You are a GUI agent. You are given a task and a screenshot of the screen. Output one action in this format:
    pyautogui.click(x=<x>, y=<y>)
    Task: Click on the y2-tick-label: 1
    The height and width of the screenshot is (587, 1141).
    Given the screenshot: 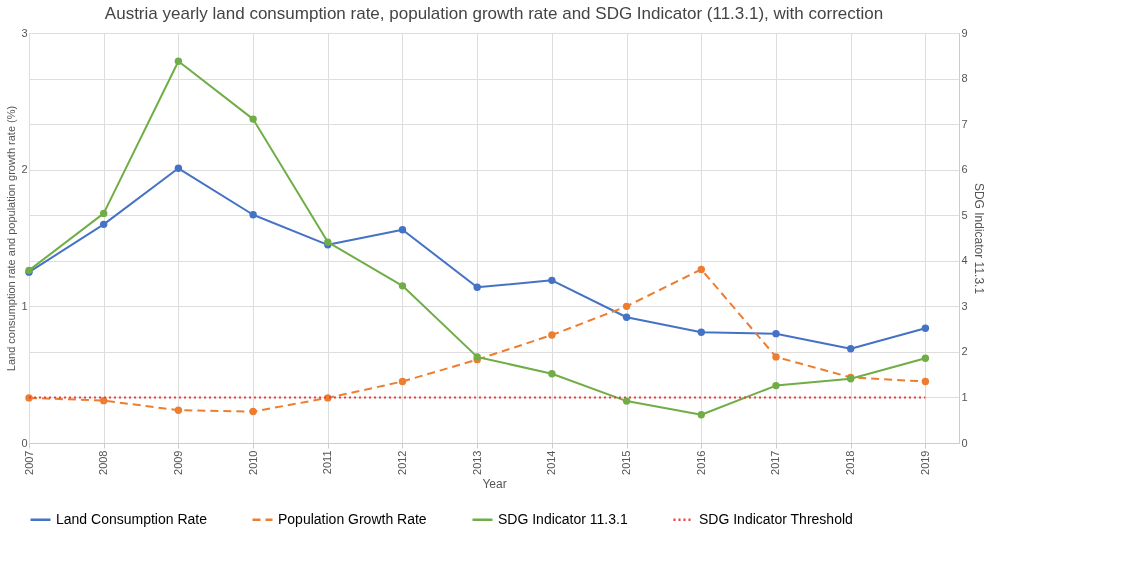 What is the action you would take?
    pyautogui.click(x=964, y=396)
    